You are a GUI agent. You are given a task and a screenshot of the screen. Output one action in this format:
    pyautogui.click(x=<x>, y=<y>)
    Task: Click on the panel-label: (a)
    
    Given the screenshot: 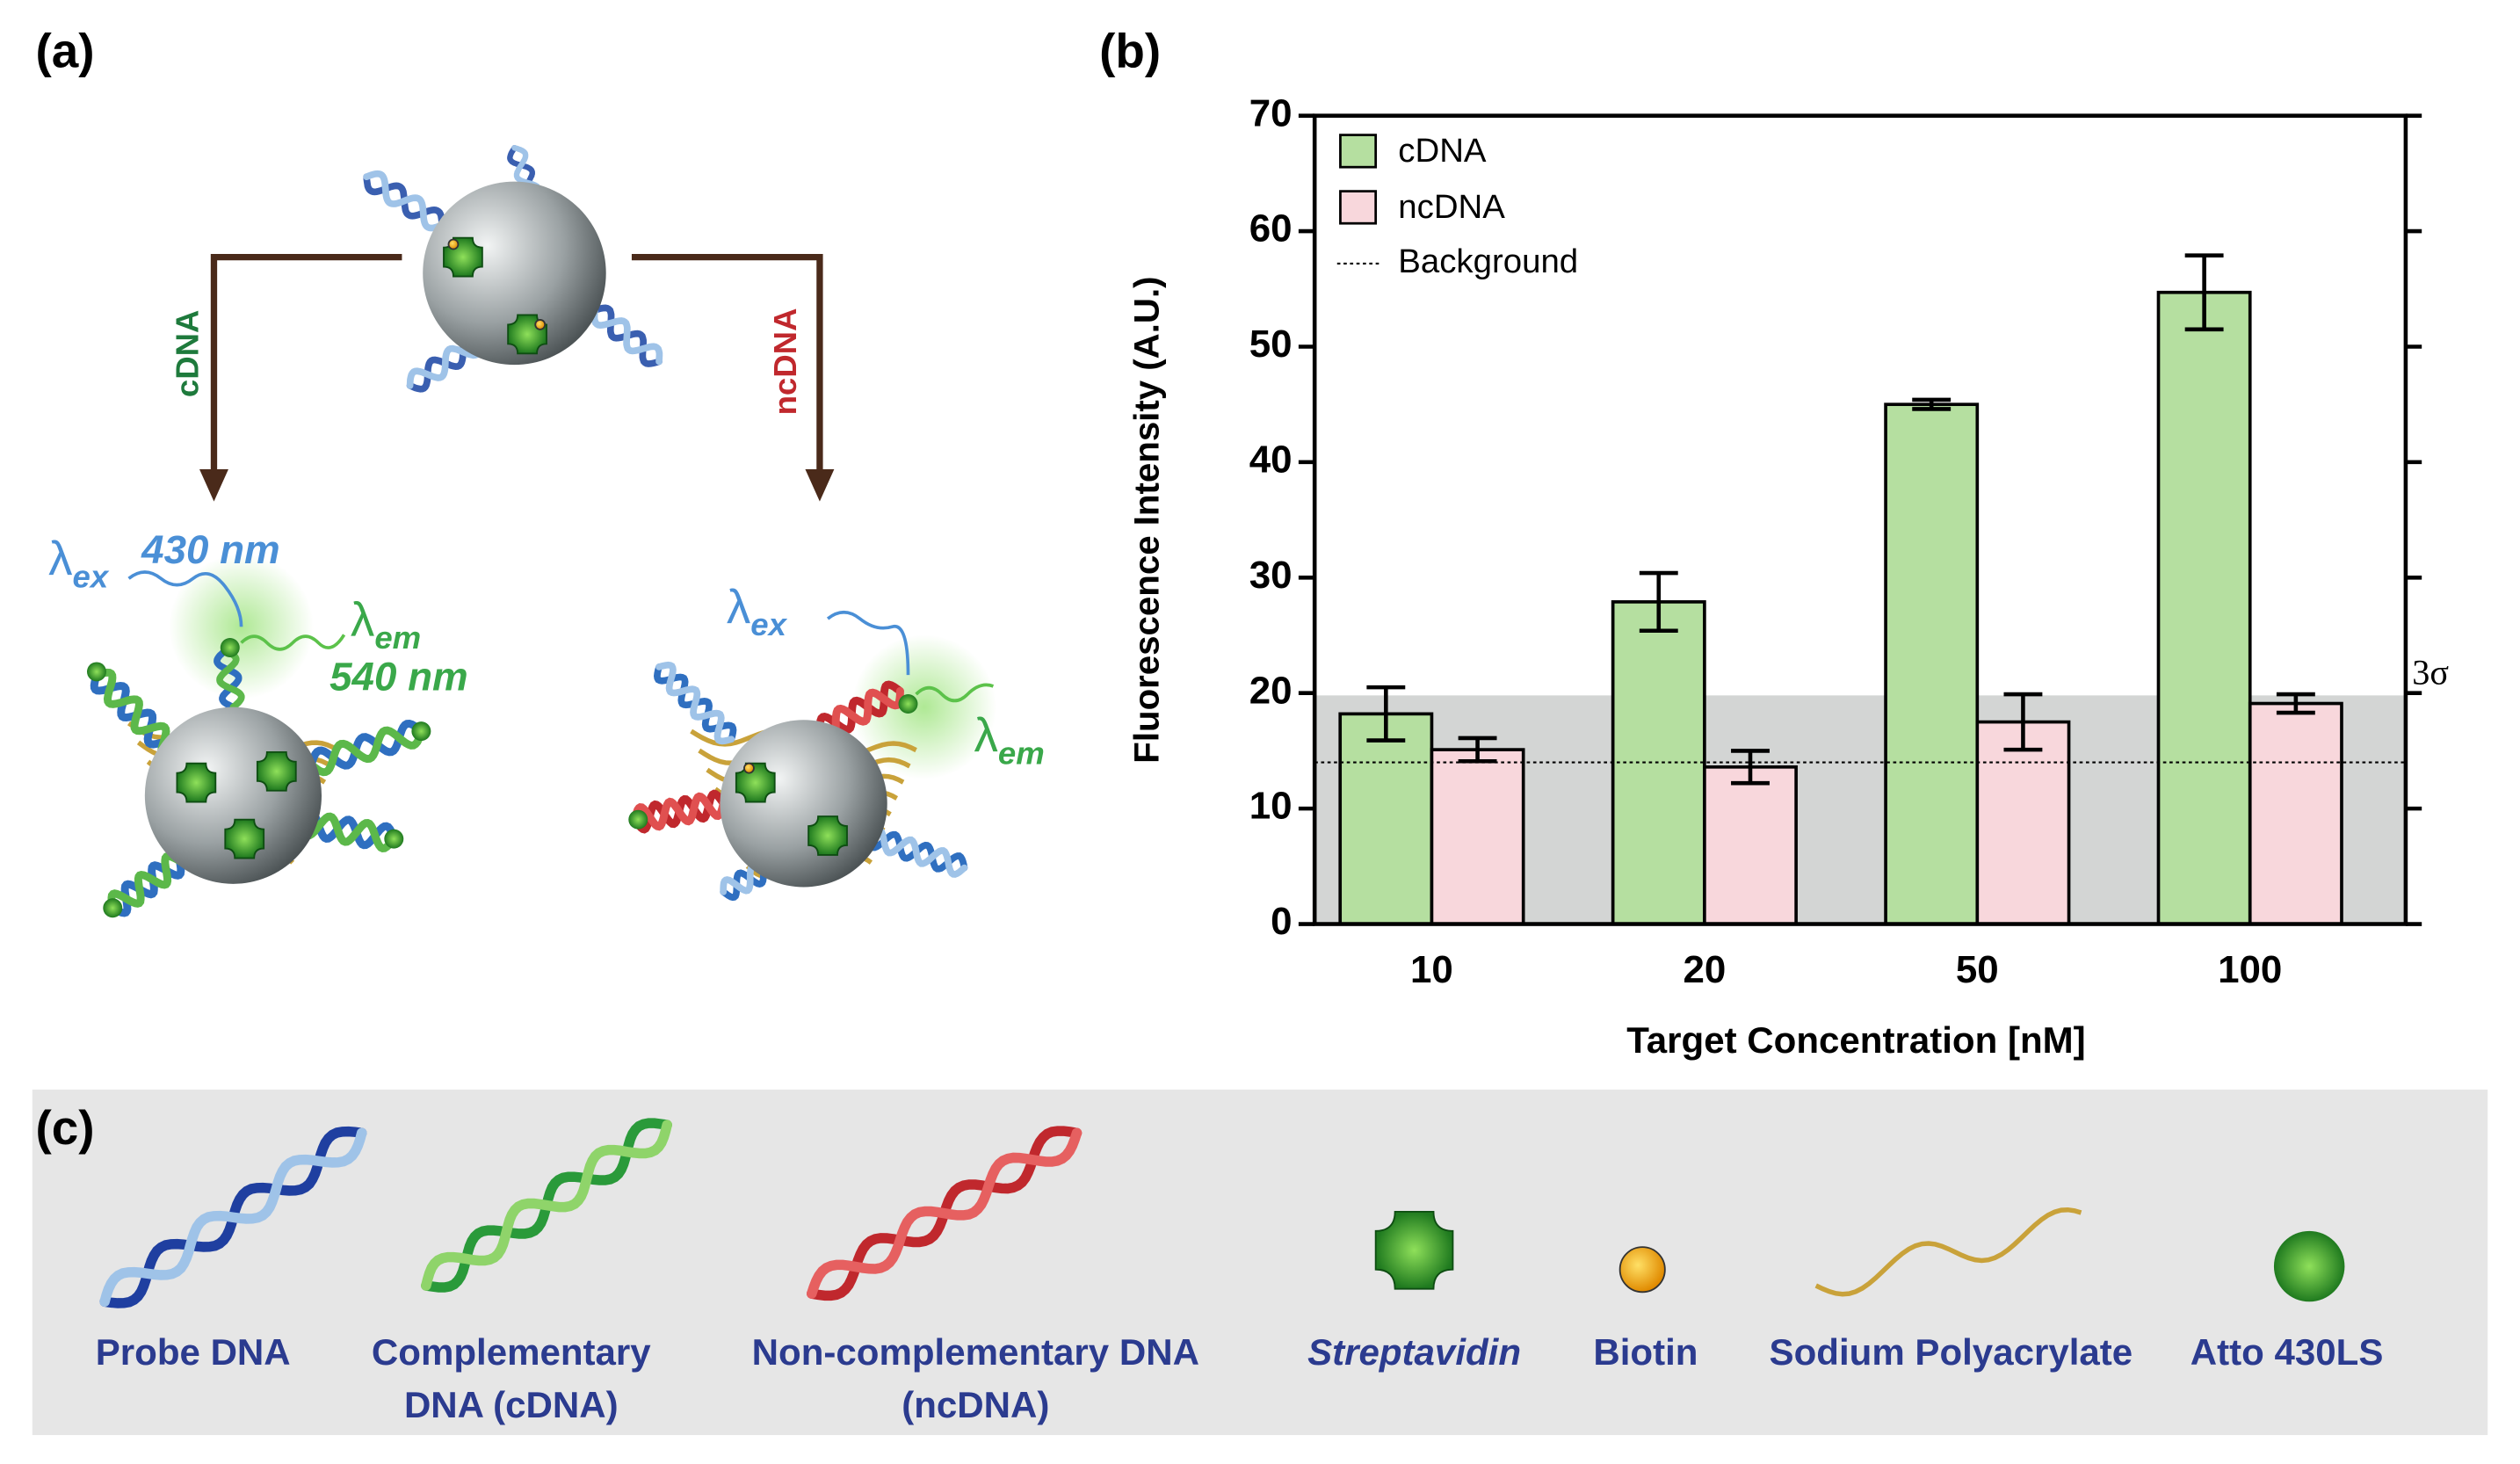 What is the action you would take?
    pyautogui.click(x=64, y=51)
    